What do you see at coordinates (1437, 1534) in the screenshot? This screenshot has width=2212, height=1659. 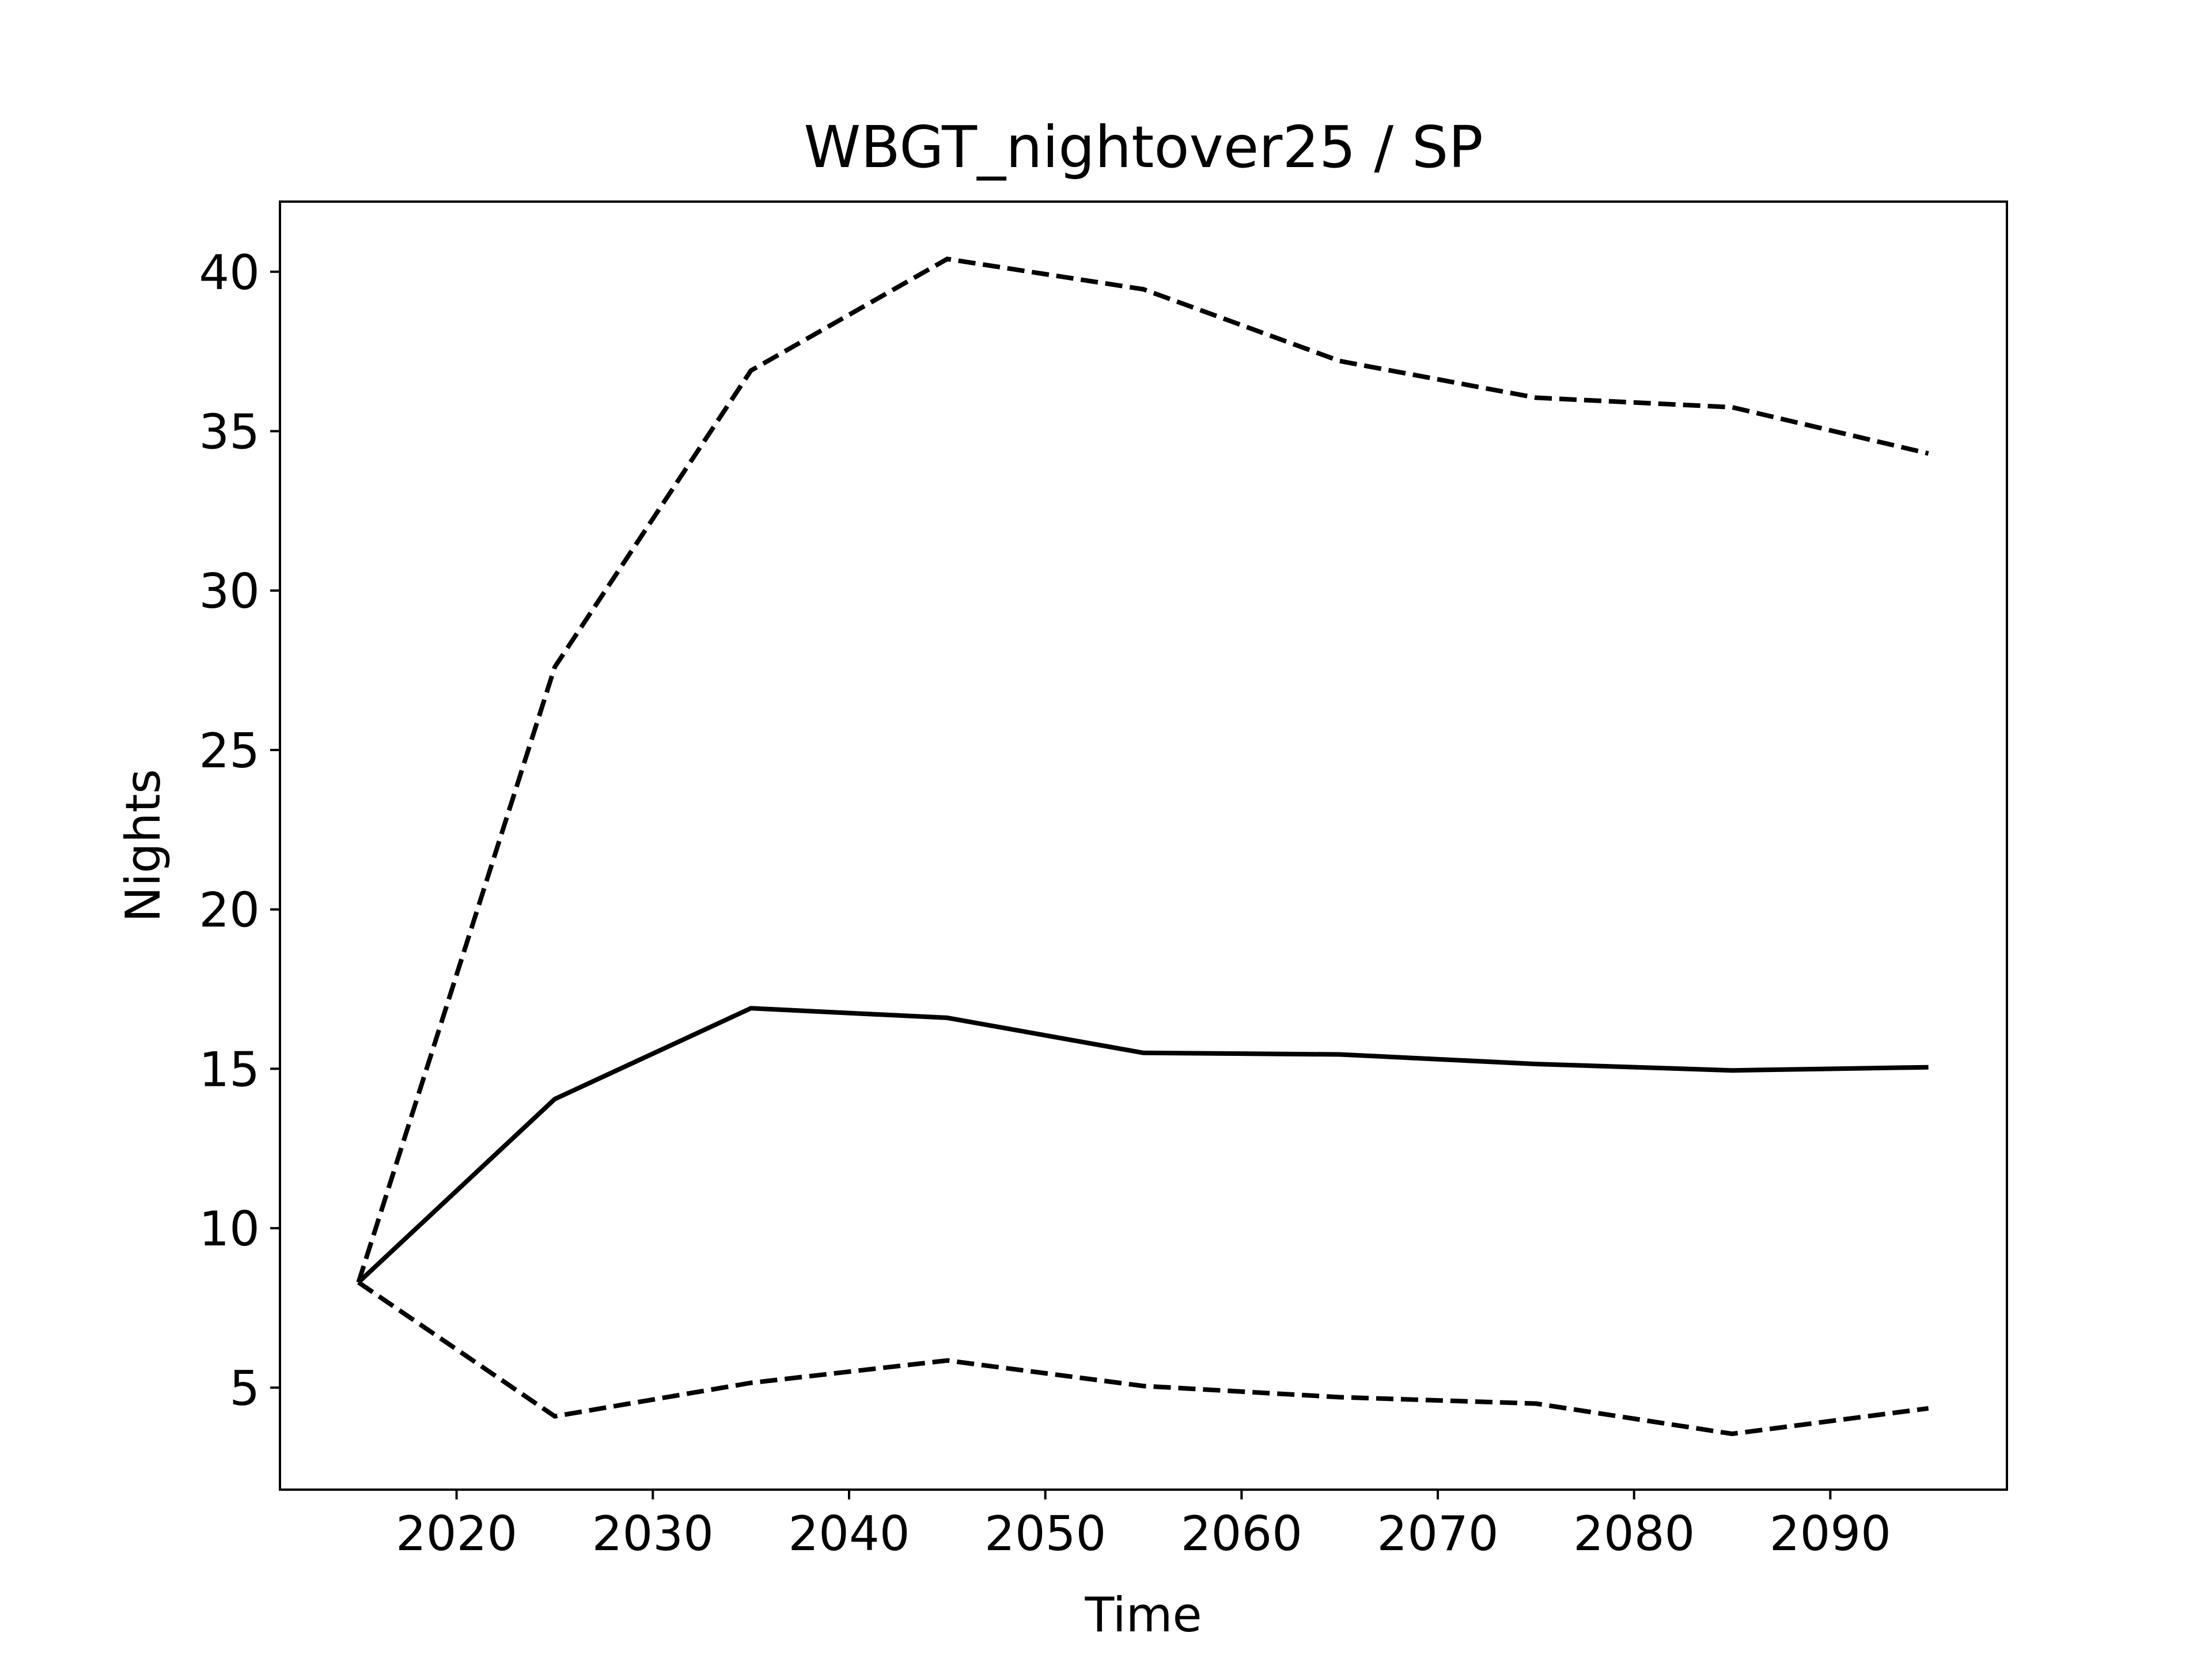 I see `x-tick-label: 2070` at bounding box center [1437, 1534].